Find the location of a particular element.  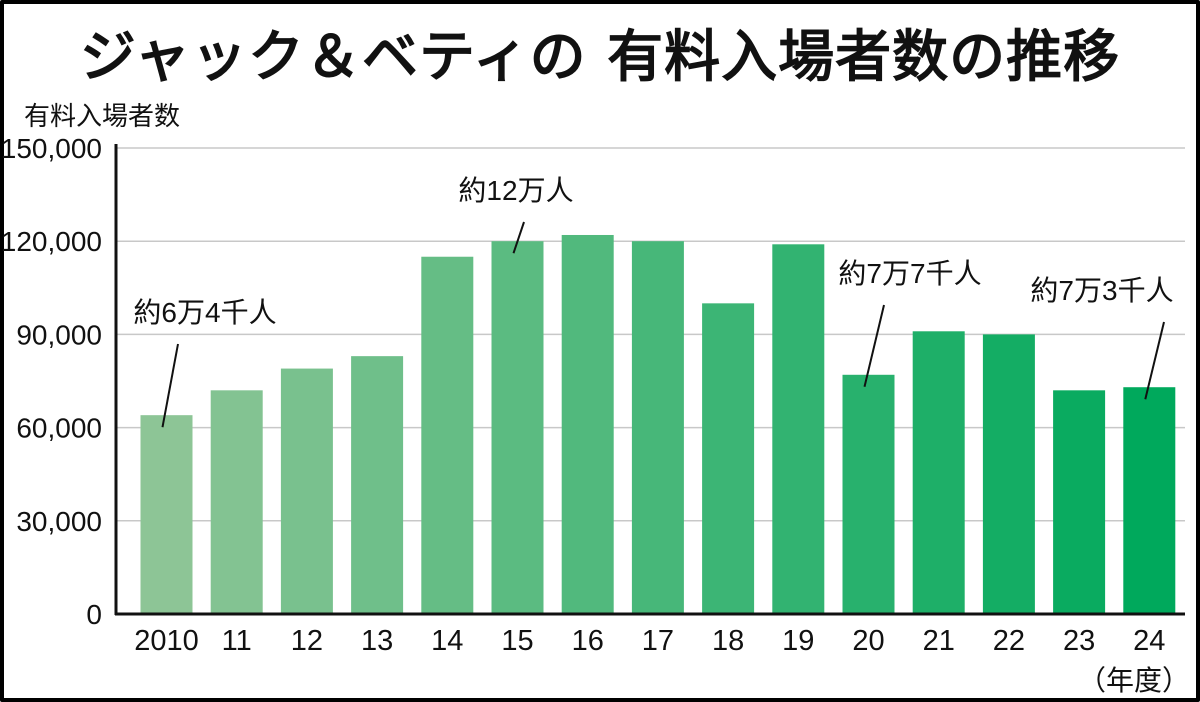

x-tick-label: 23 is located at coordinates (1079, 641).